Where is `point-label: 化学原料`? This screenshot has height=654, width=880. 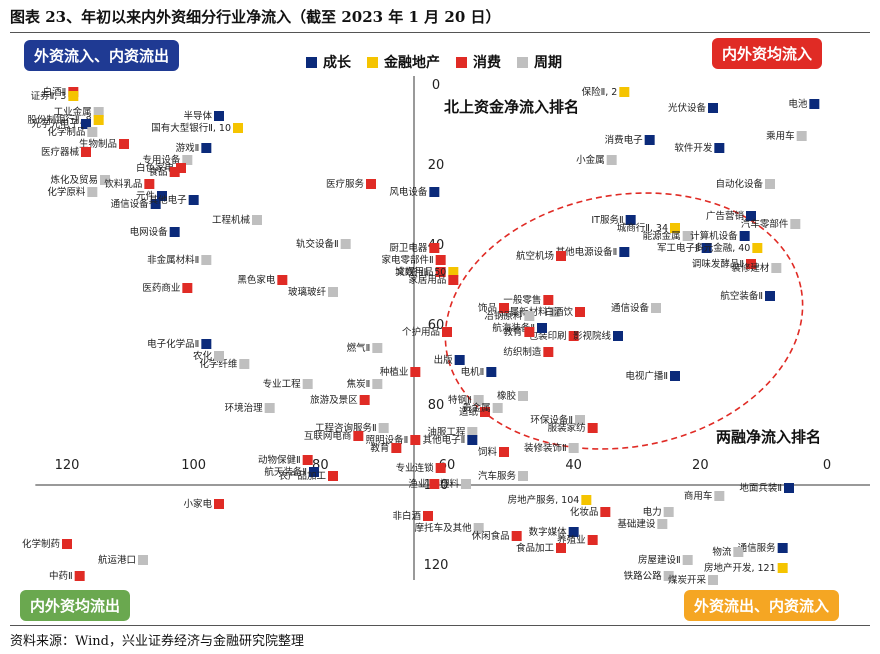
point-label: 化学原料 is located at coordinates (66, 192).